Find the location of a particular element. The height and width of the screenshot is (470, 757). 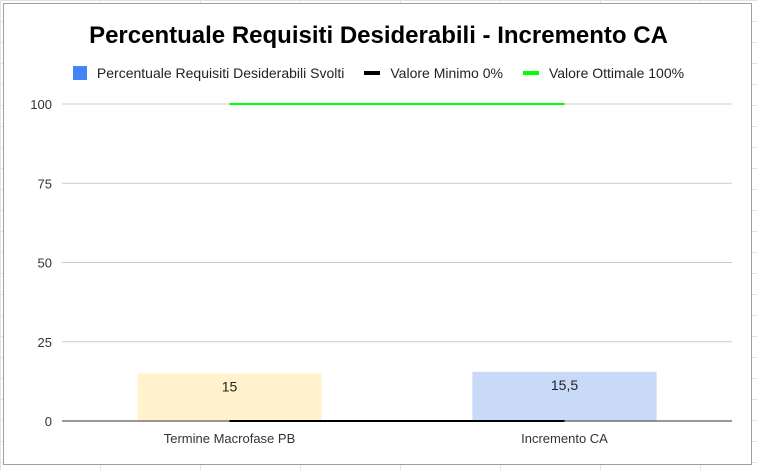

bar-data-label: 15 is located at coordinates (230, 386).